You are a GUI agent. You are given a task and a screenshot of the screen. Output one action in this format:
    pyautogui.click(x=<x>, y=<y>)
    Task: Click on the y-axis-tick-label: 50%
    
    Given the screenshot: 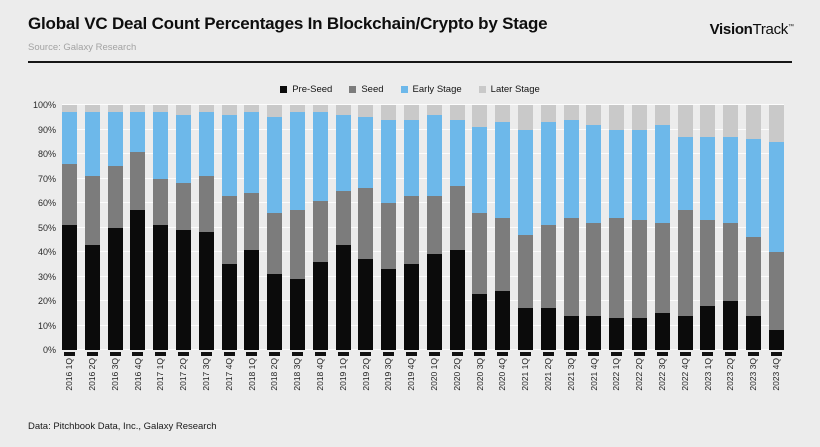 What is the action you would take?
    pyautogui.click(x=46, y=227)
    